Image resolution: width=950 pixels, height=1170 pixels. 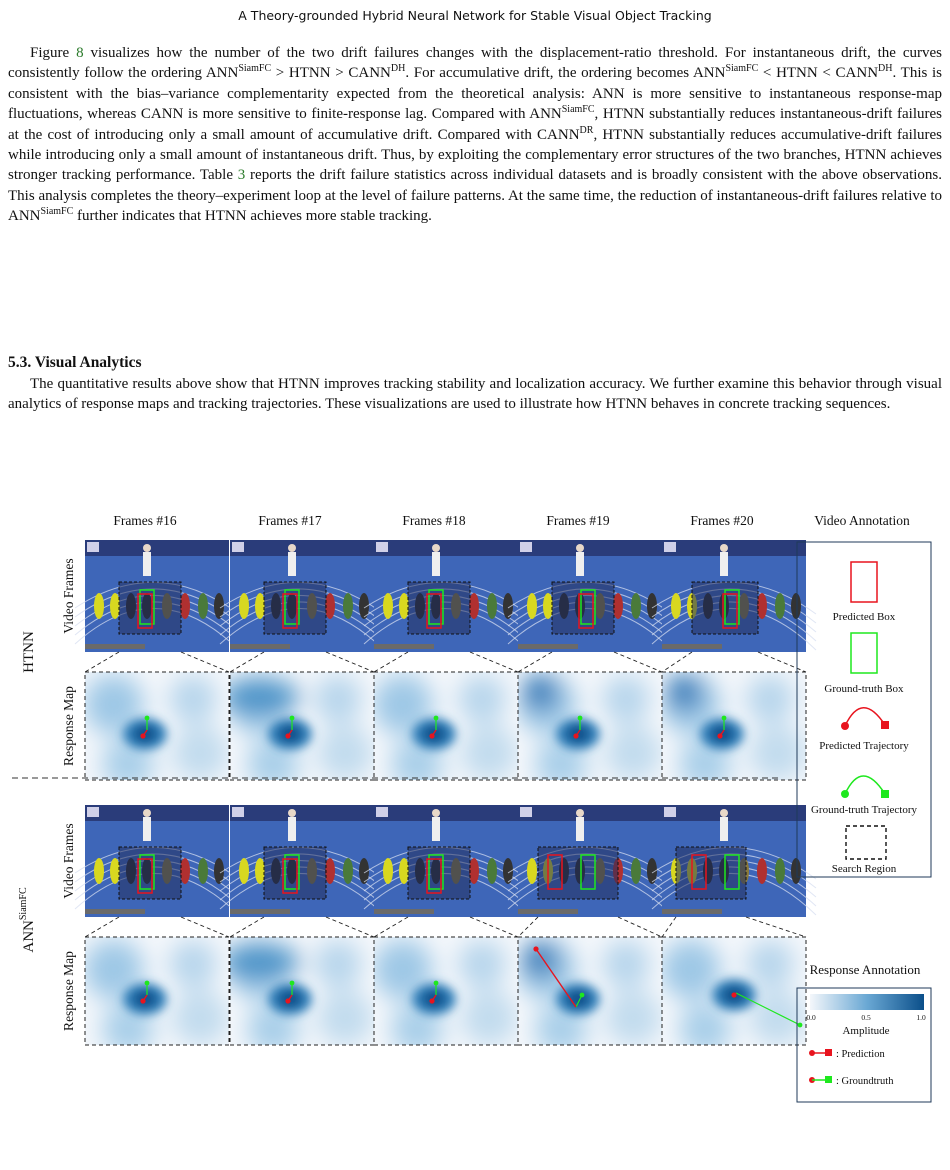 I want to click on group-label: ANNSiamFC, so click(x=27, y=920).